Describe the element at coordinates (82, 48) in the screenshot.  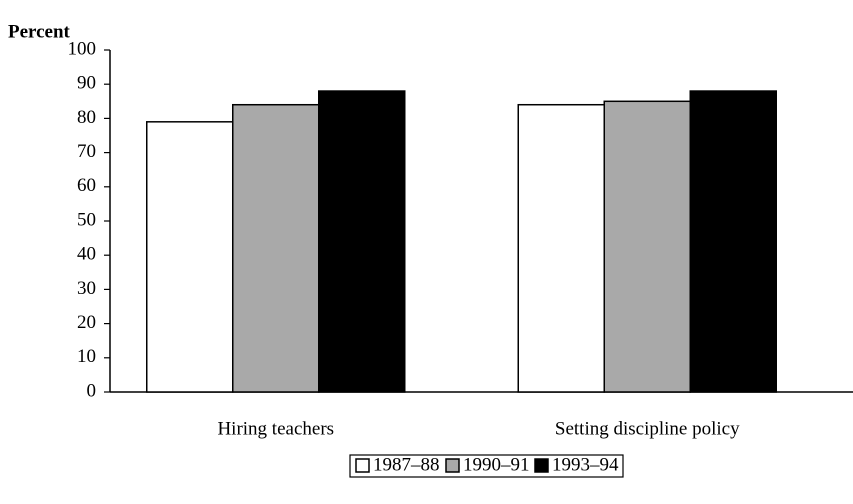
I see `y-tick-label: 100` at that location.